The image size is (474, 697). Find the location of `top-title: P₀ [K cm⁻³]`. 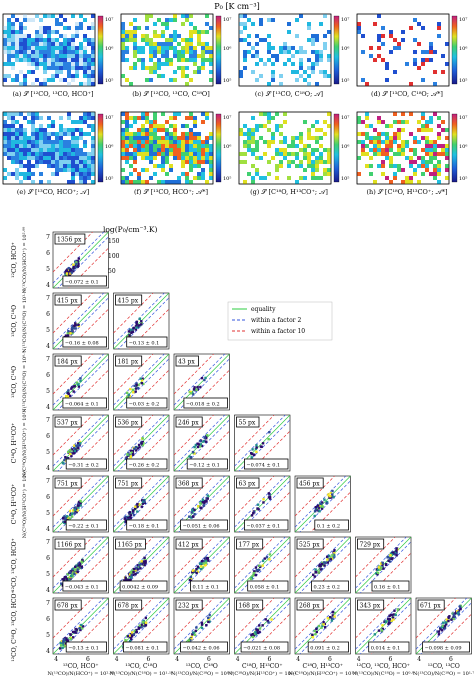

top-title: P₀ [K cm⁻³] is located at coordinates (236, 6).